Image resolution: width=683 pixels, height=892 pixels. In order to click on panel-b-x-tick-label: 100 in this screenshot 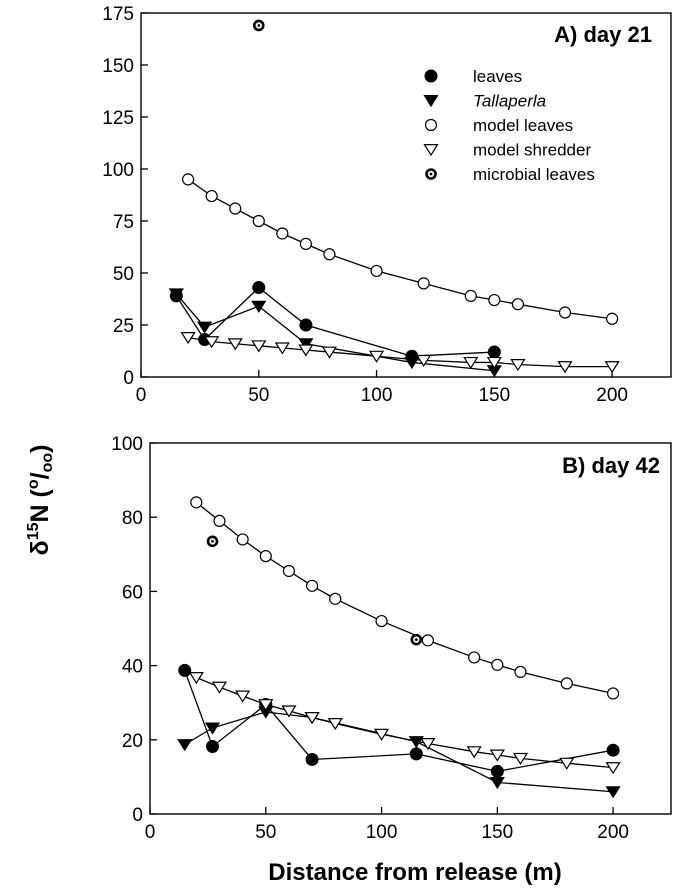, I will do `click(382, 832)`.